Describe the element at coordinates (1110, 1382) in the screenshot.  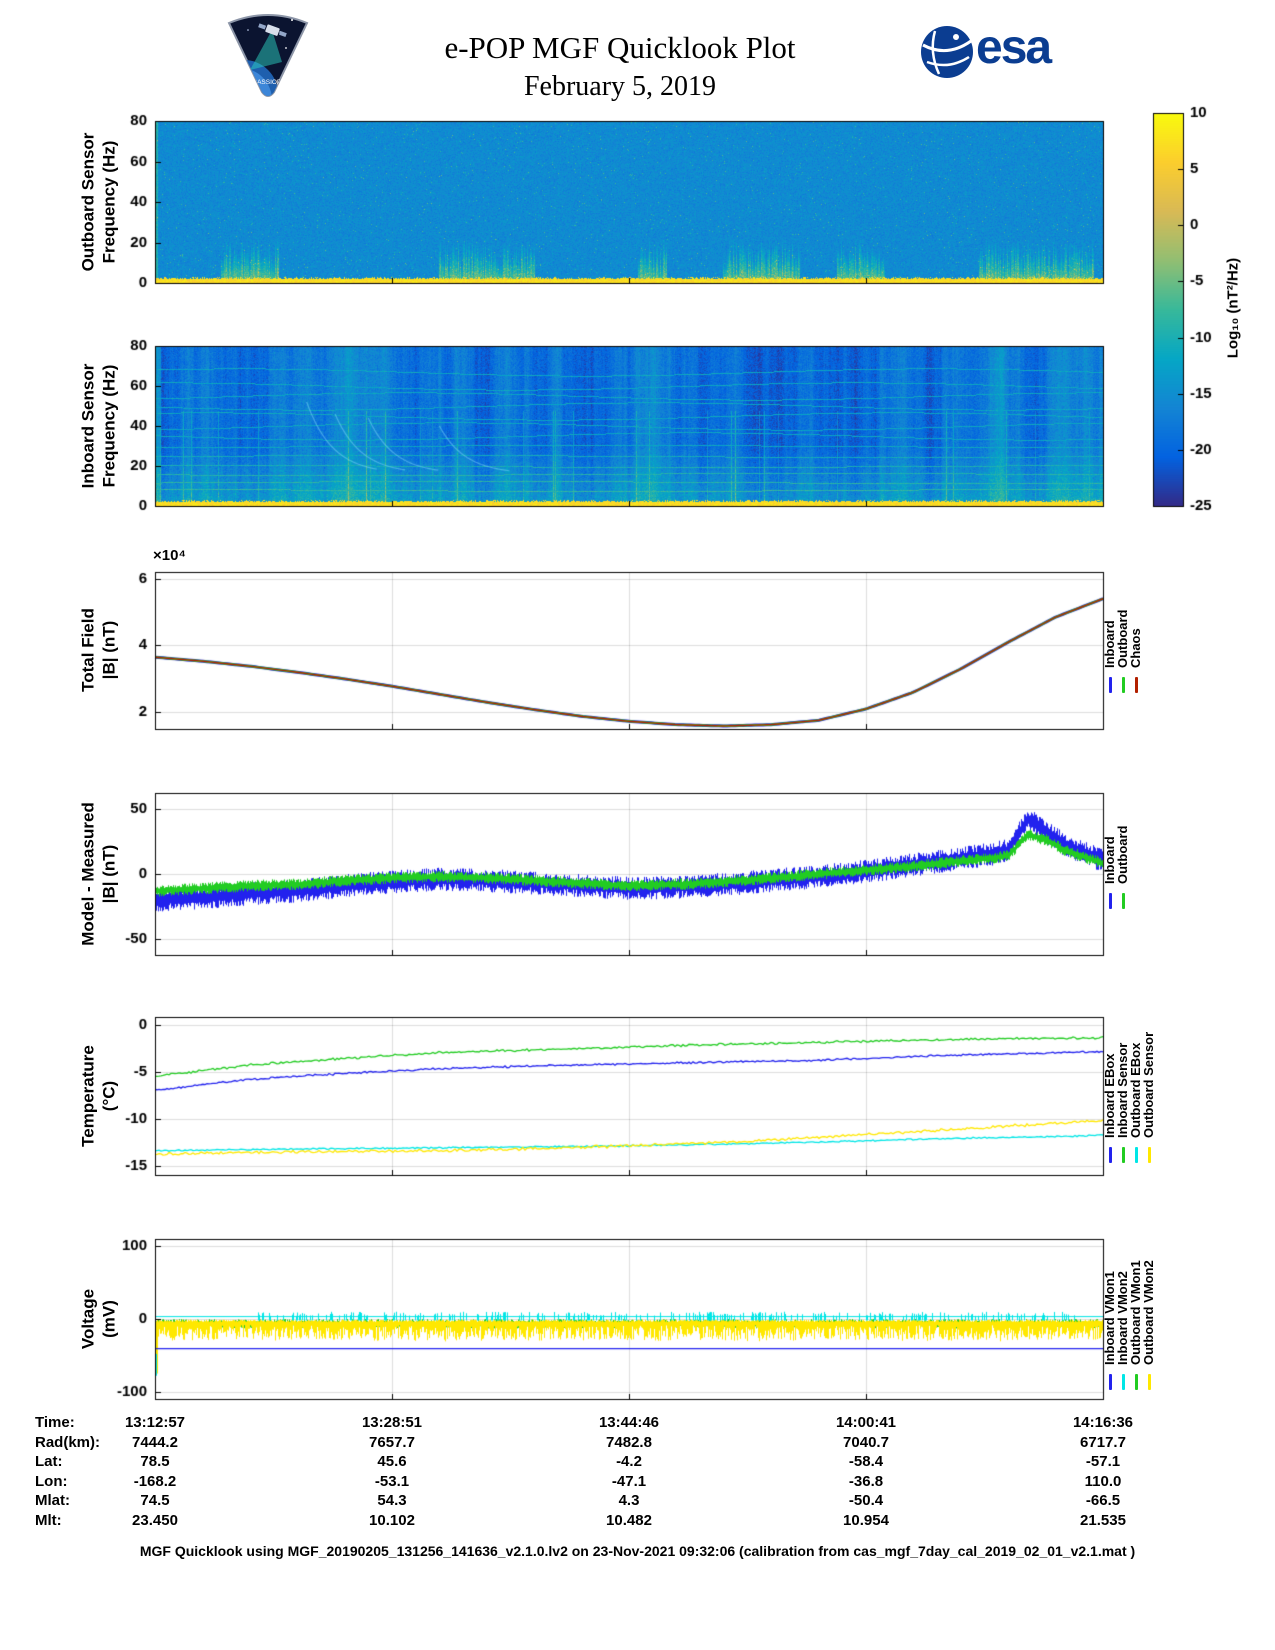
I see `legend-mark-inboard-vmon1` at that location.